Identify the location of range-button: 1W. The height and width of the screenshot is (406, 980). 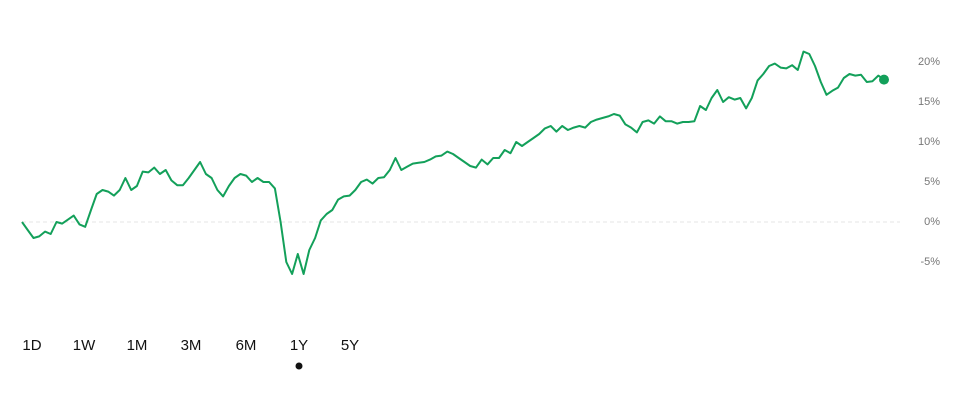
(84, 345).